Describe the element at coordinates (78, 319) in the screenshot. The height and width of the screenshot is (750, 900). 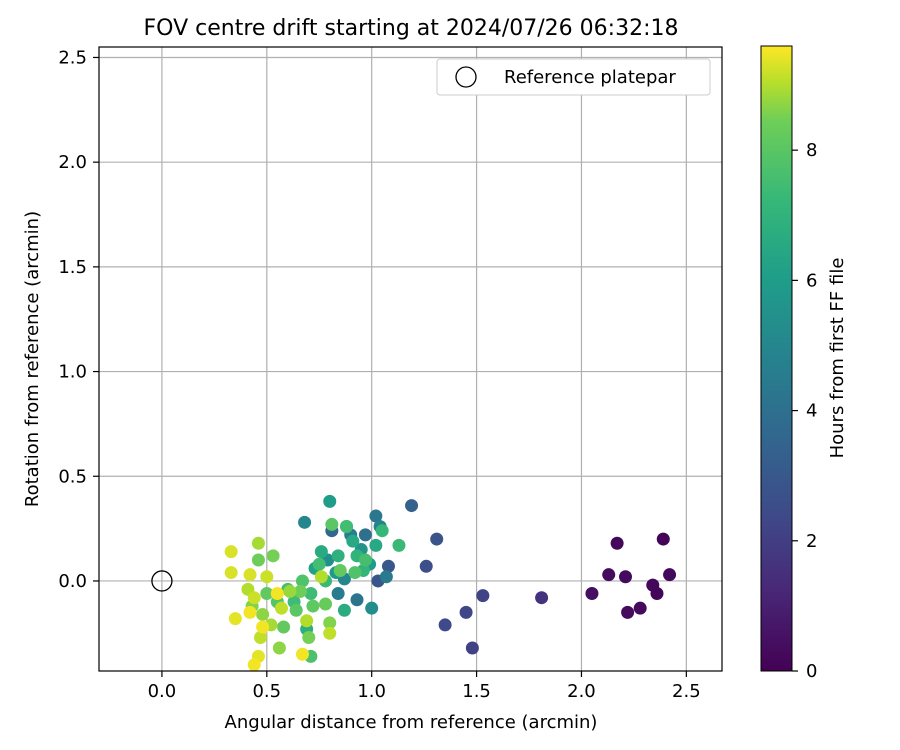
I see `y-axis-ticks: 0.0 0.5 1.0 1.5 2.0 2.5` at that location.